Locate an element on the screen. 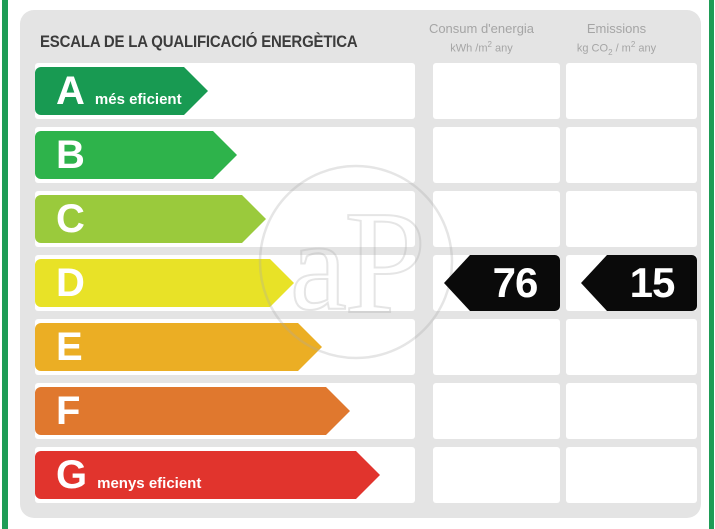 This screenshot has width=715, height=529. bar-track: B is located at coordinates (225, 155).